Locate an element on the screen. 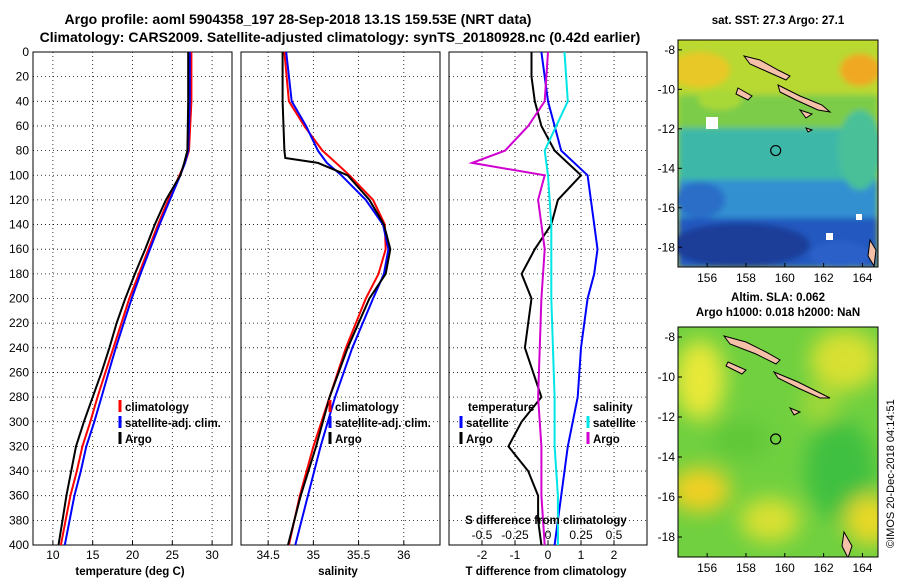  depth-tick-label: 40 is located at coordinates (23, 101).